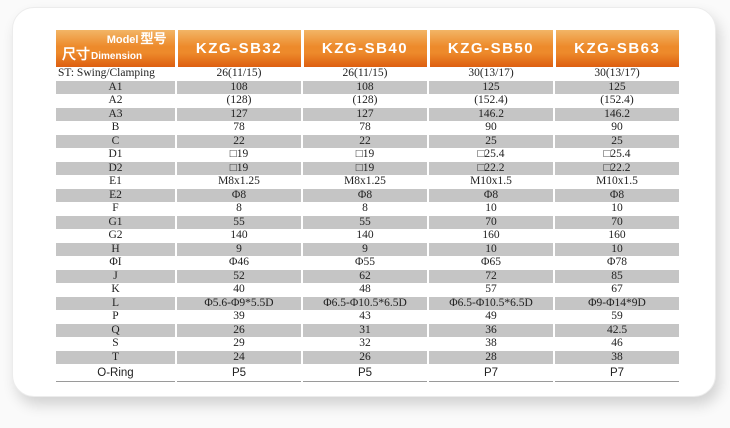 The width and height of the screenshot is (730, 428). I want to click on table-row: P 39 43 49 59, so click(367, 317).